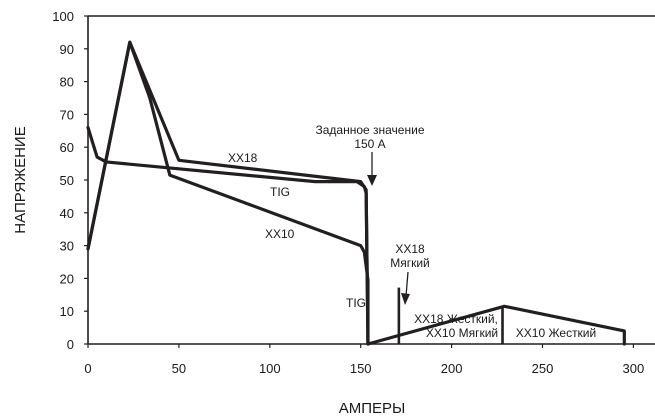 This screenshot has height=419, width=655. I want to click on label-setpoint-line2: 150 А, so click(369, 144).